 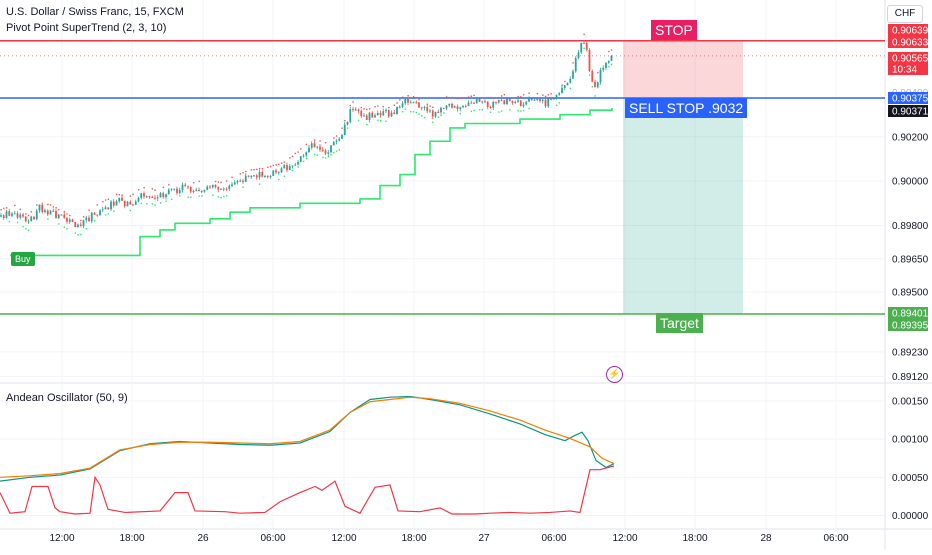 What do you see at coordinates (905, 14) in the screenshot?
I see `currency-button: CHF` at bounding box center [905, 14].